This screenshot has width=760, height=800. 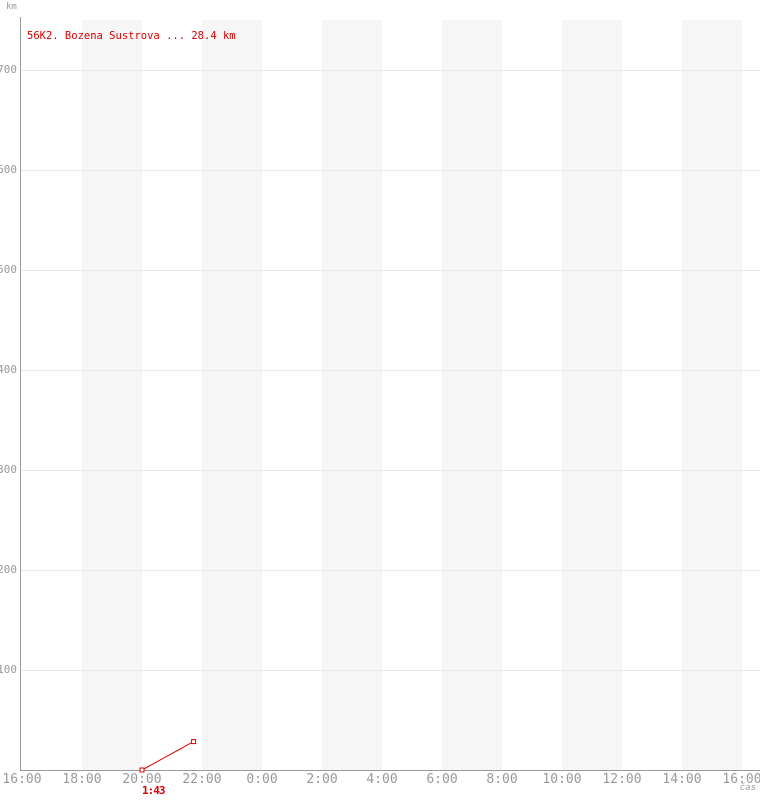 I want to click on x-tick-label: 8:00, so click(x=502, y=779).